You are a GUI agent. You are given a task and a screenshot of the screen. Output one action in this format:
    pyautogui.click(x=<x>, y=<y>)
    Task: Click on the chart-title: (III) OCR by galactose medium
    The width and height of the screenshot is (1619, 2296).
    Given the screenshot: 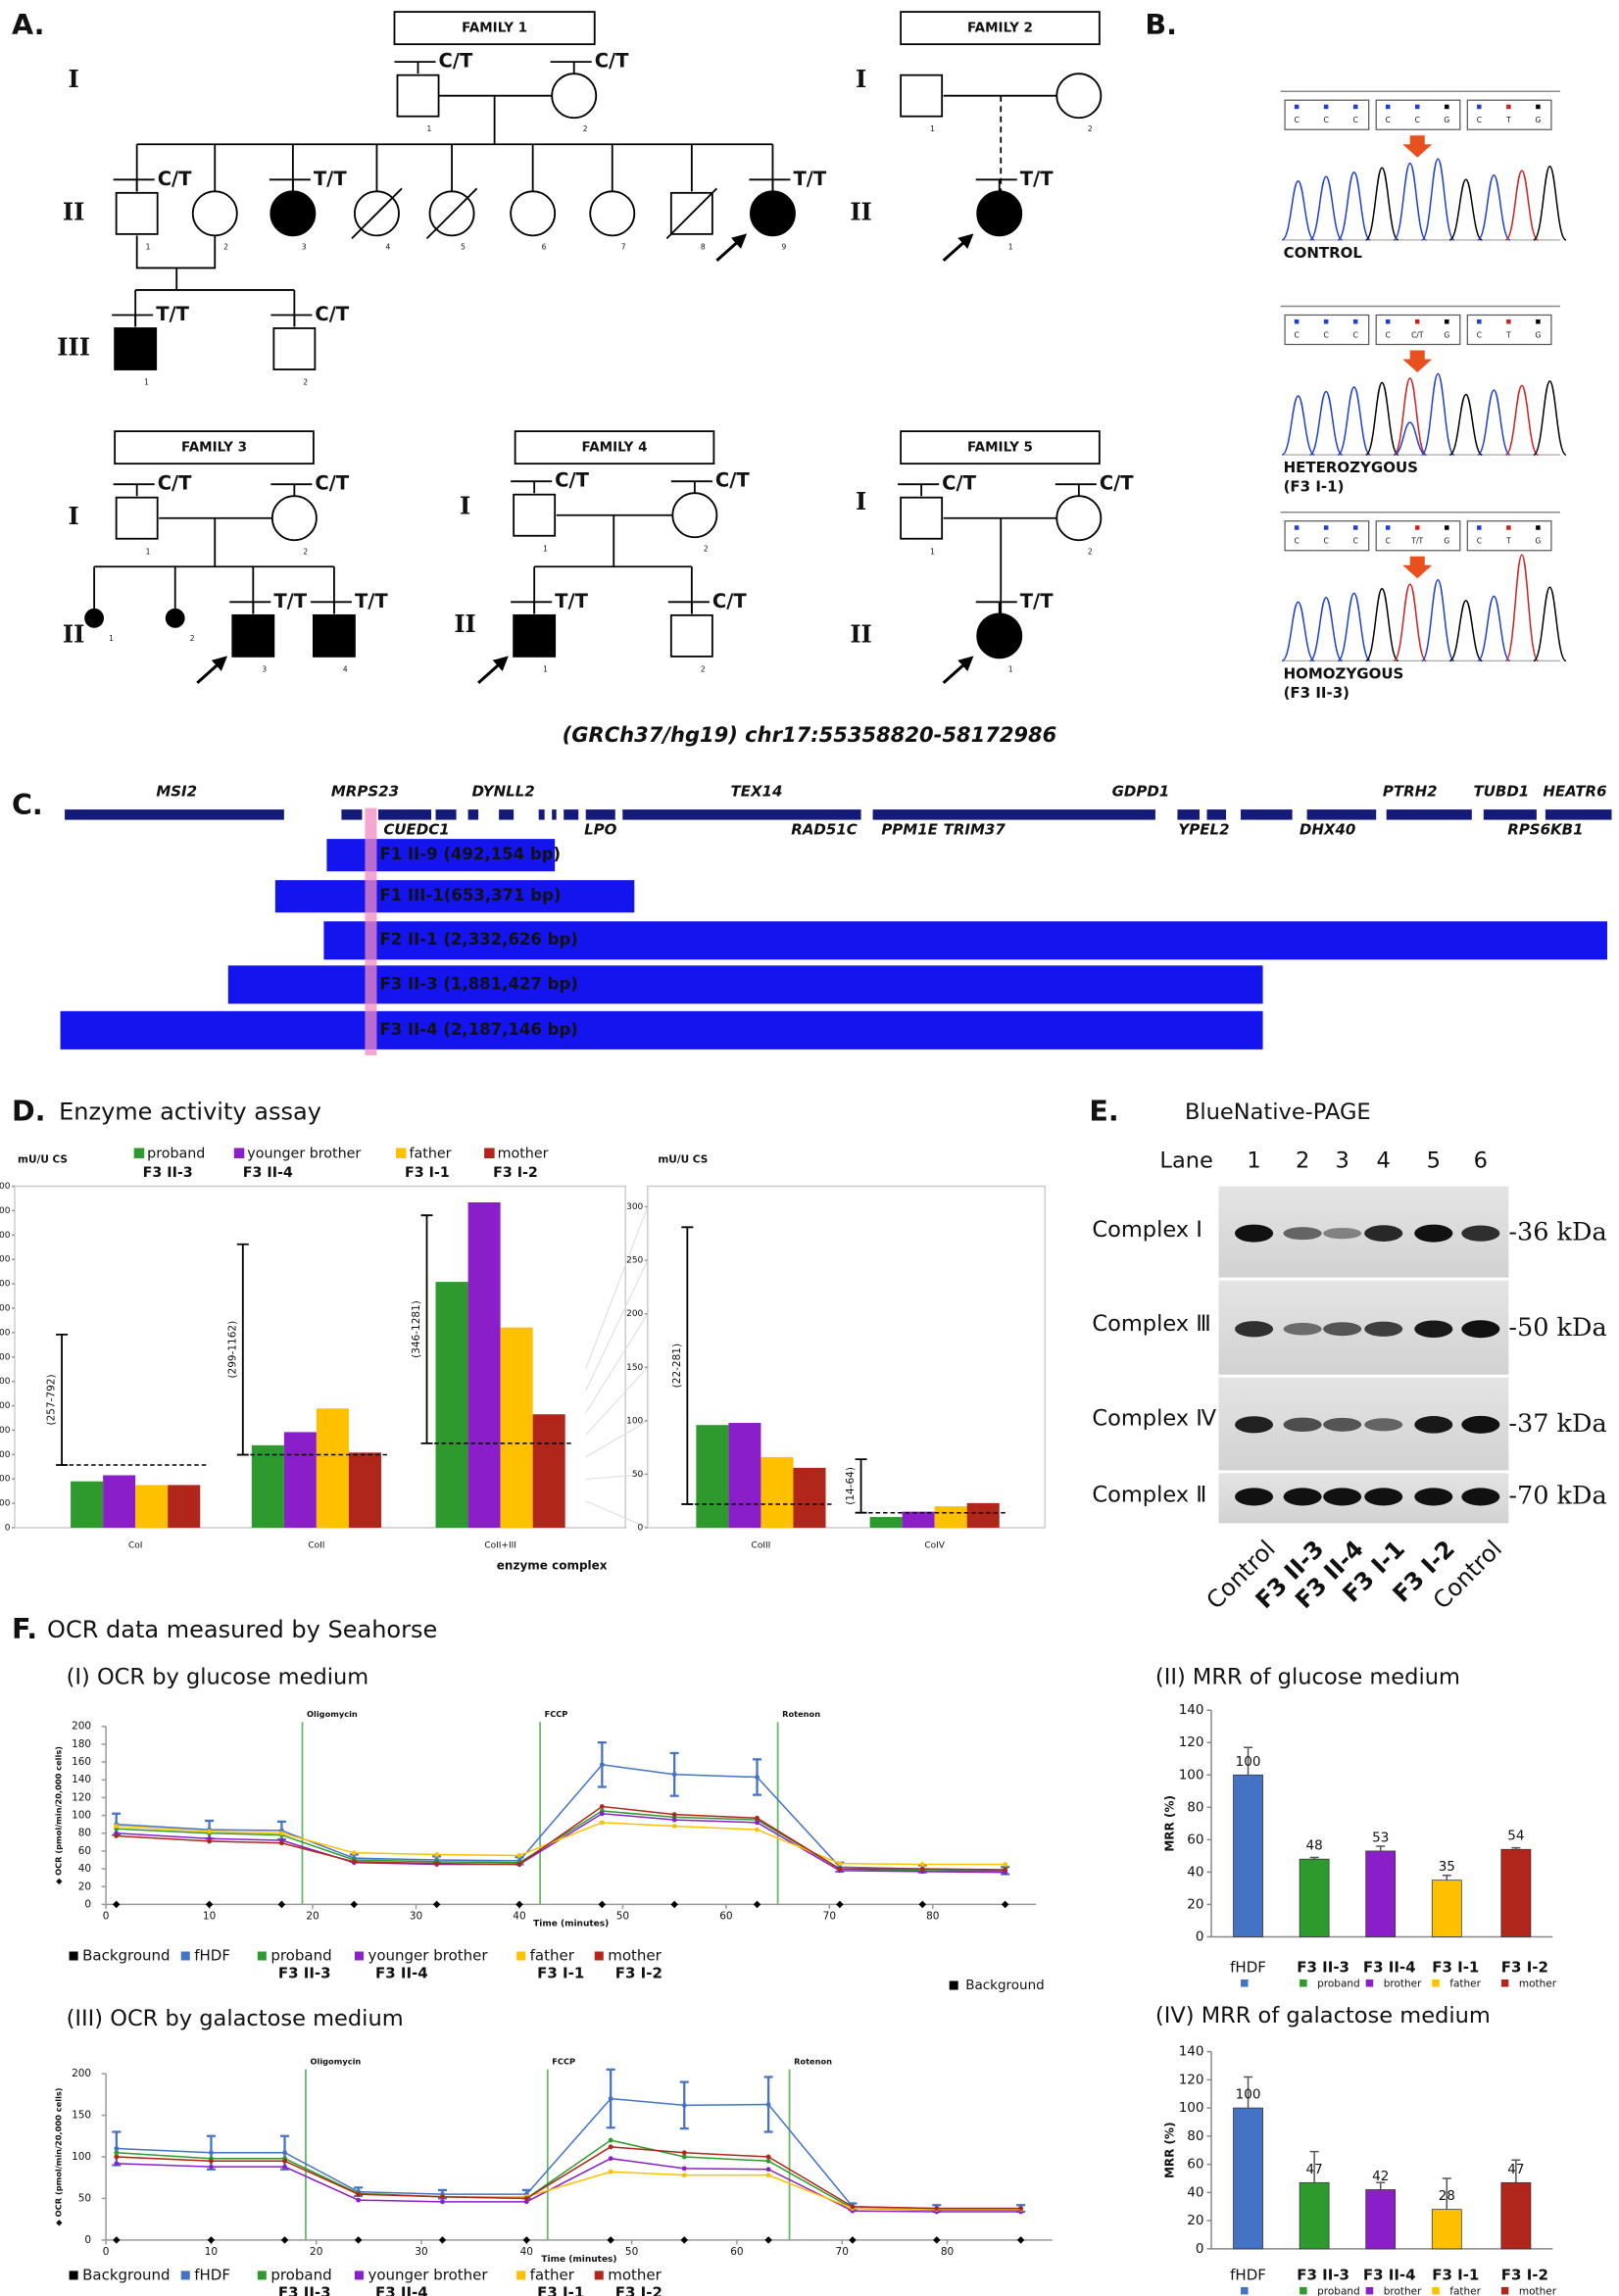 What is the action you would take?
    pyautogui.click(x=235, y=2018)
    